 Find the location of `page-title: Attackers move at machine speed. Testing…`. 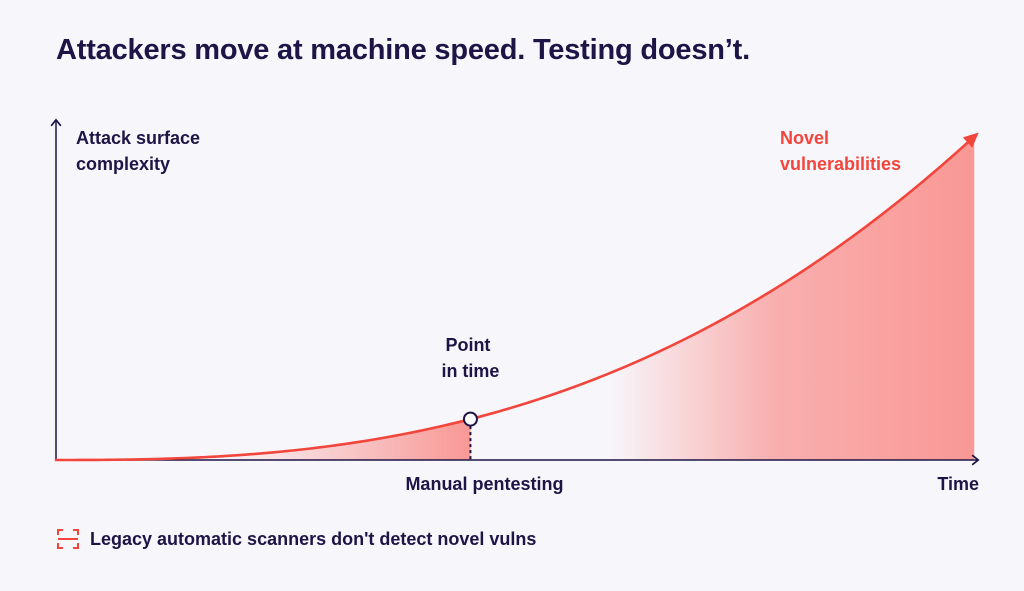

page-title: Attackers move at machine speed. Testing… is located at coordinates (403, 50).